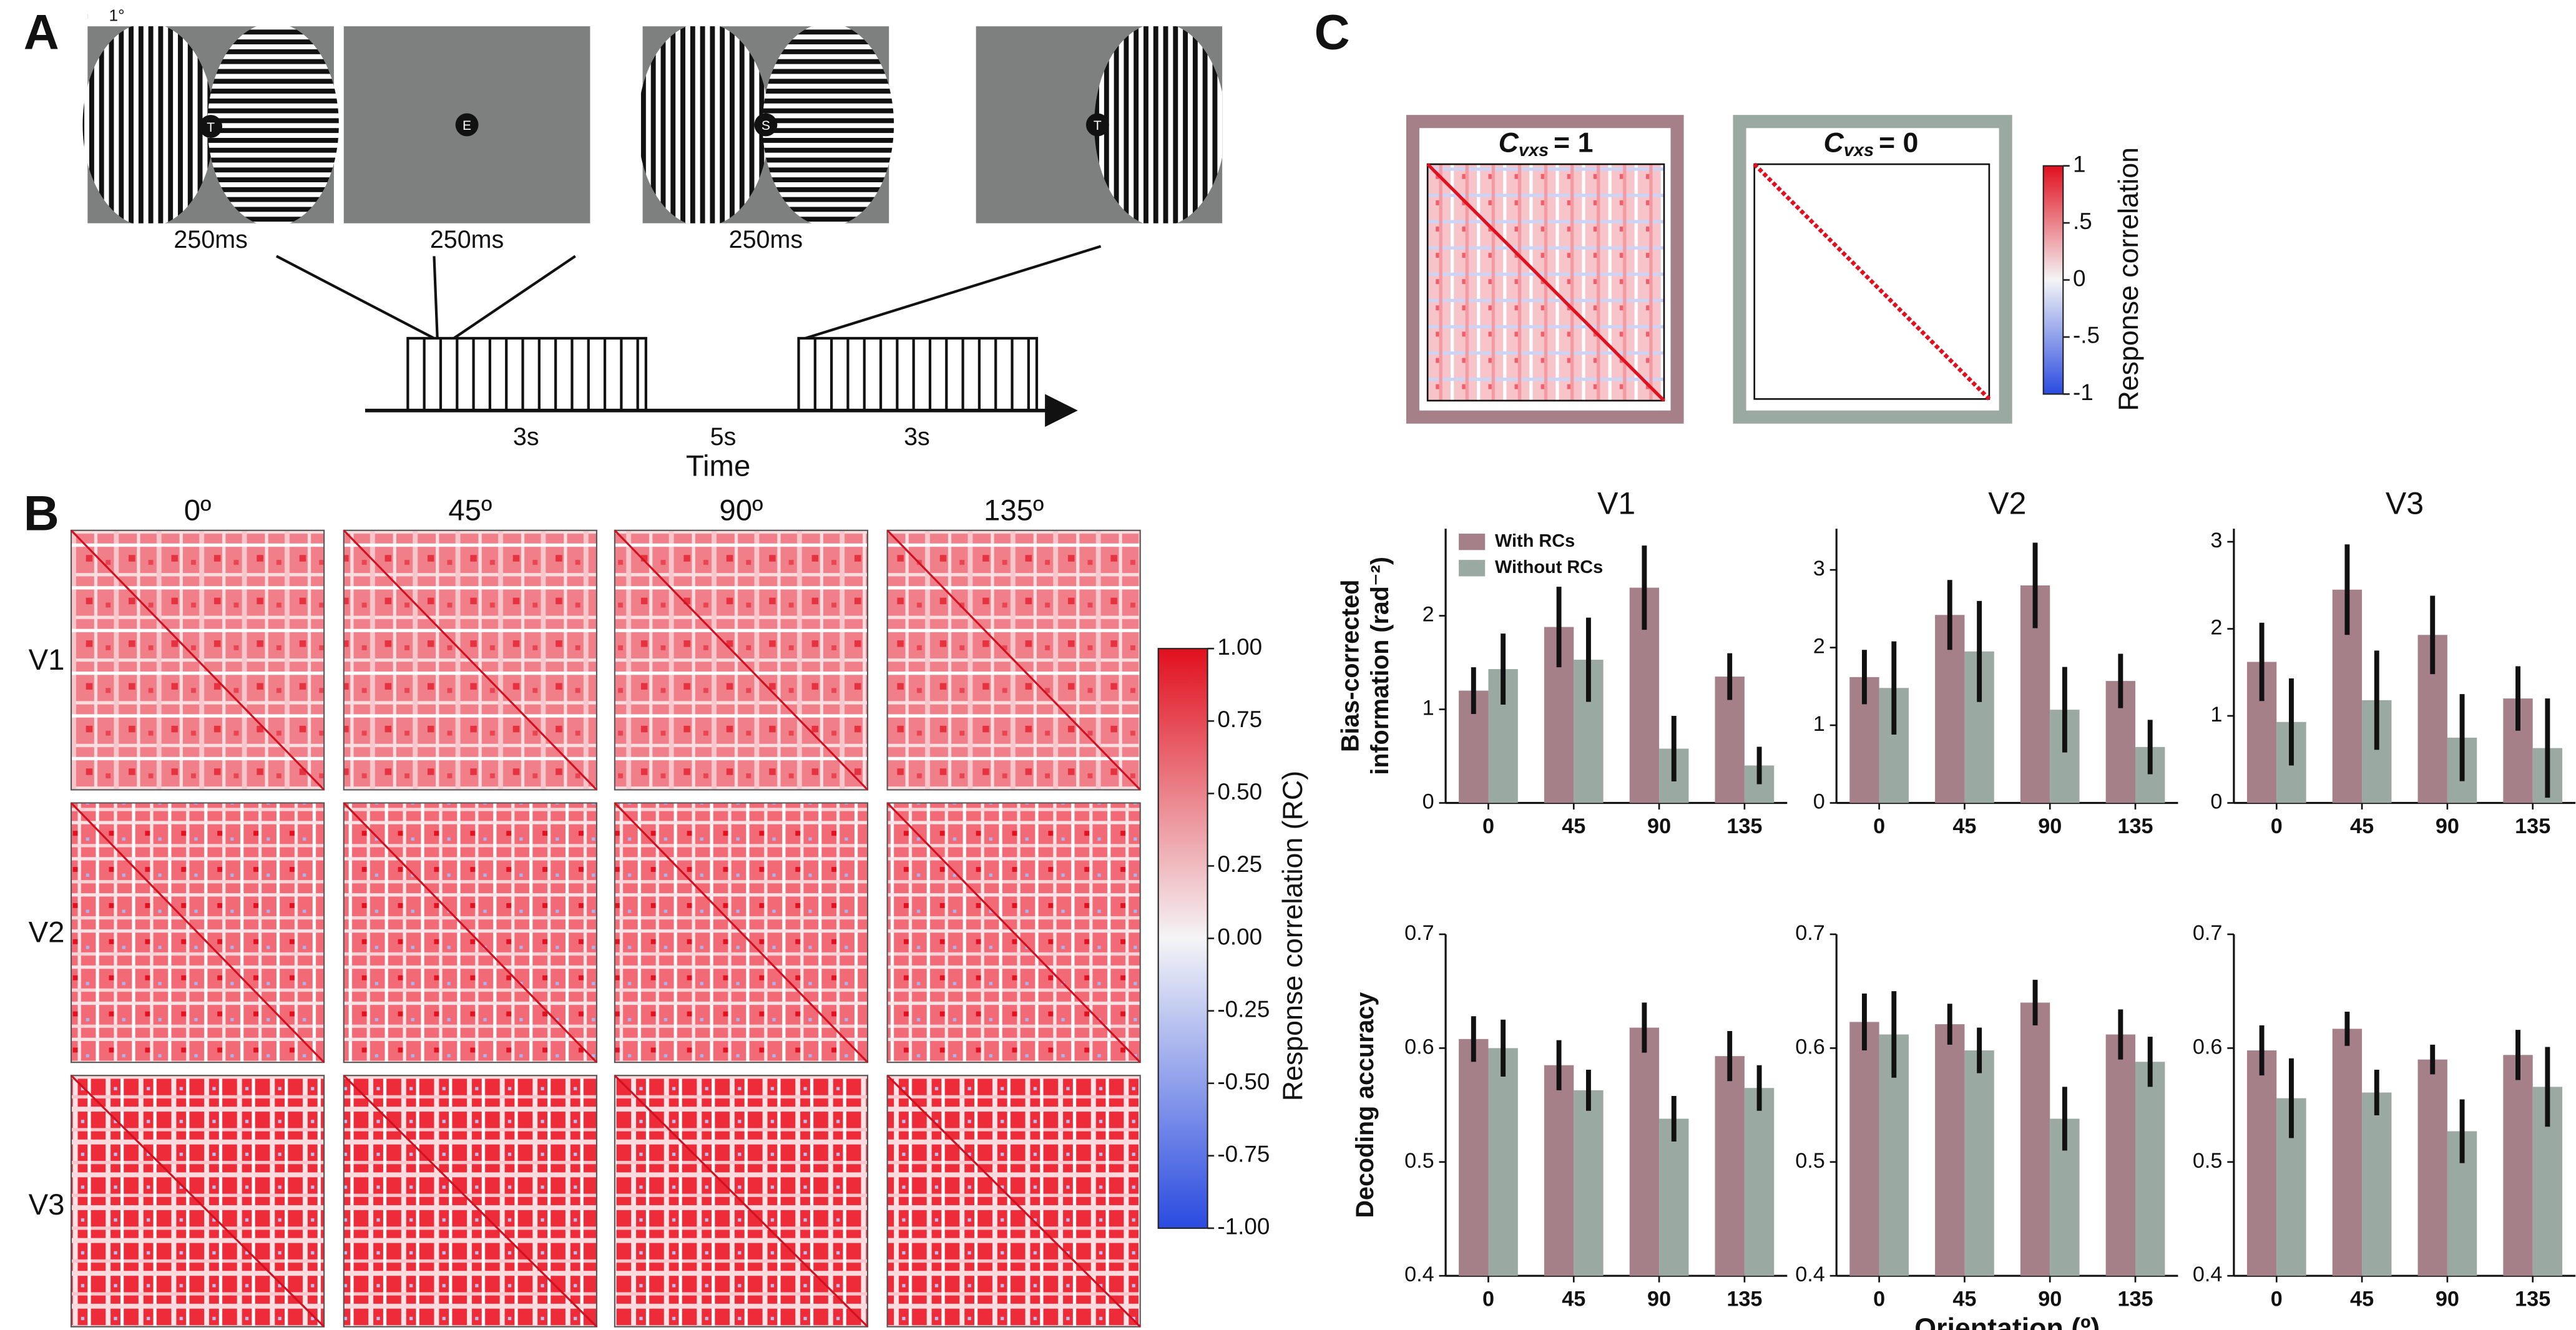 Image resolution: width=2576 pixels, height=1330 pixels. I want to click on colorbar-label: Response correlation (RC), so click(1293, 936).